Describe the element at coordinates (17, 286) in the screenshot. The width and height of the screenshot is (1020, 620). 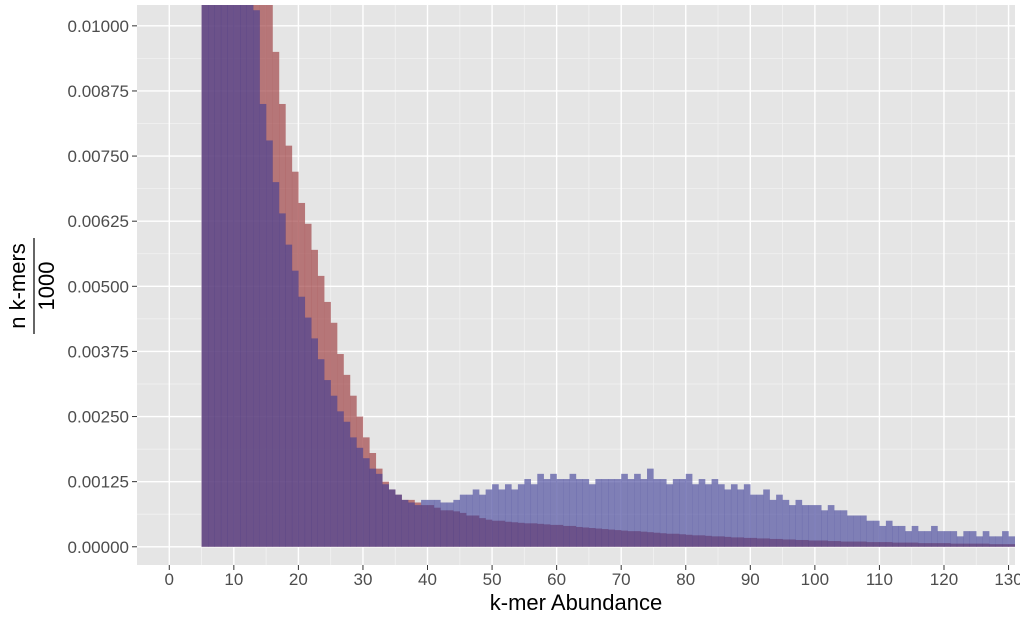
I see `y-axis-title-numerator: n k-mers` at that location.